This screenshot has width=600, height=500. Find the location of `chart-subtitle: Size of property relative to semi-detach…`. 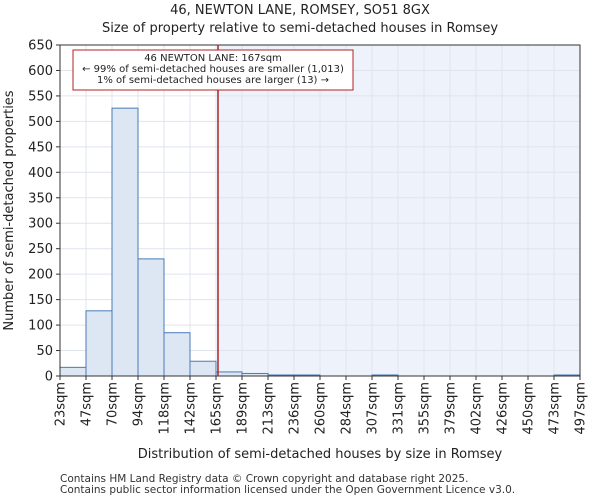

chart-subtitle: Size of property relative to semi-detach… is located at coordinates (300, 28).